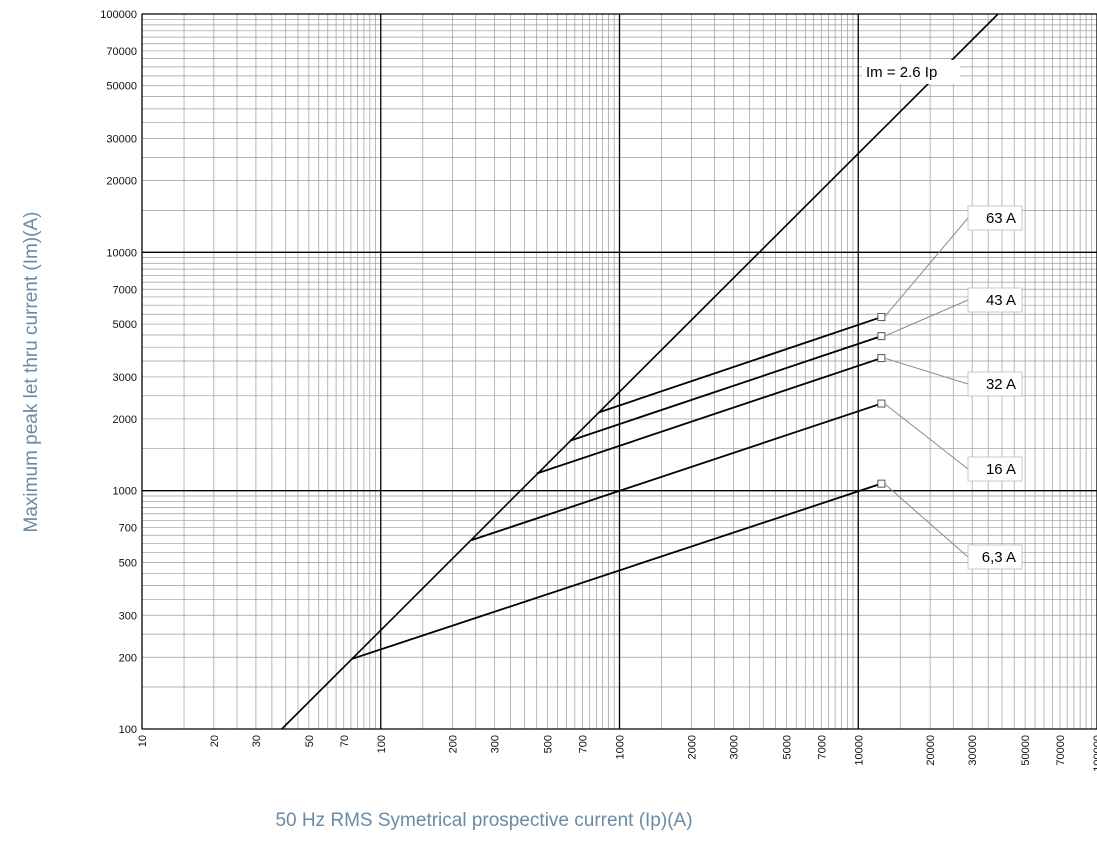 The image size is (1097, 856). I want to click on y-tick-label: 5000, so click(125, 325).